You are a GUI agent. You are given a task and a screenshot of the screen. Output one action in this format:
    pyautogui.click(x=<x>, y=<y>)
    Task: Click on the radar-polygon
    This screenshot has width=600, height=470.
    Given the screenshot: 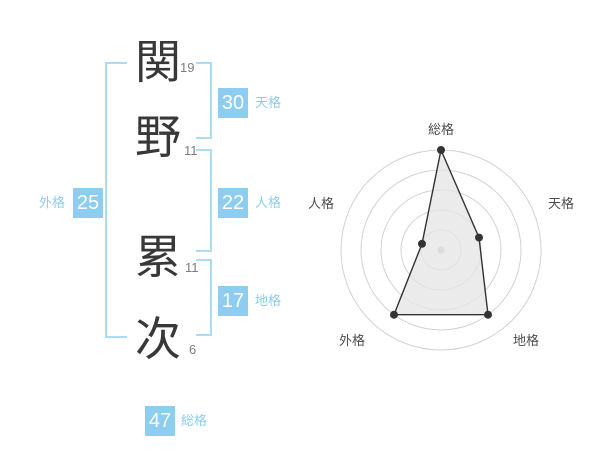 What is the action you would take?
    pyautogui.click(x=440, y=231)
    